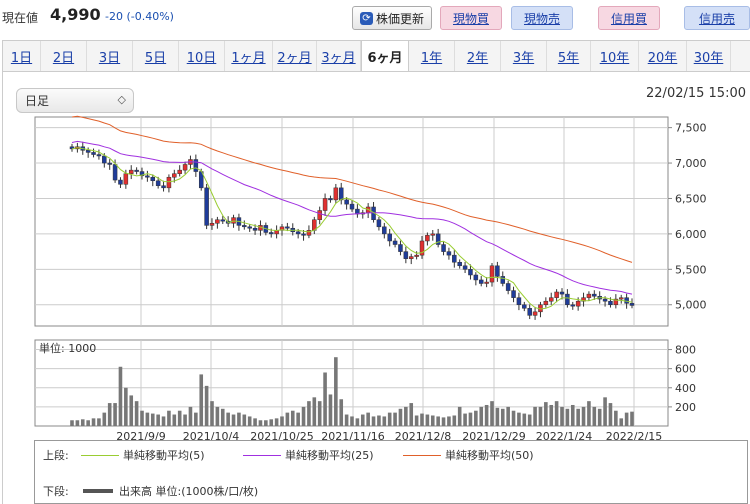 Image resolution: width=750 pixels, height=504 pixels. I want to click on margin-sell-button: 信用売, so click(717, 18).